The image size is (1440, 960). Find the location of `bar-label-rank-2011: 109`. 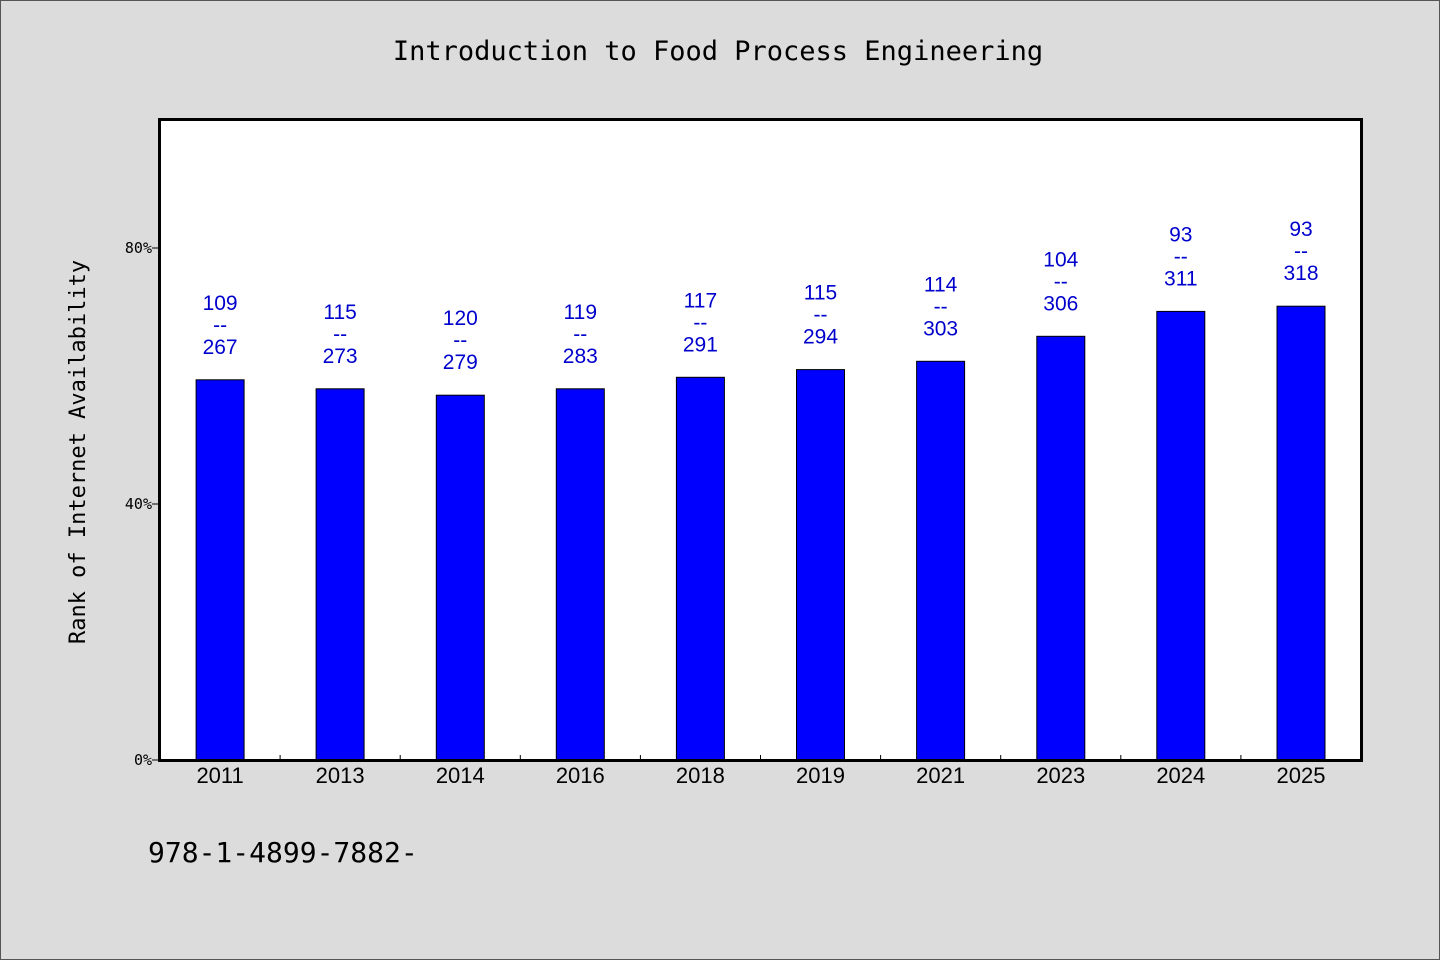

bar-label-rank-2011: 109 is located at coordinates (220, 303).